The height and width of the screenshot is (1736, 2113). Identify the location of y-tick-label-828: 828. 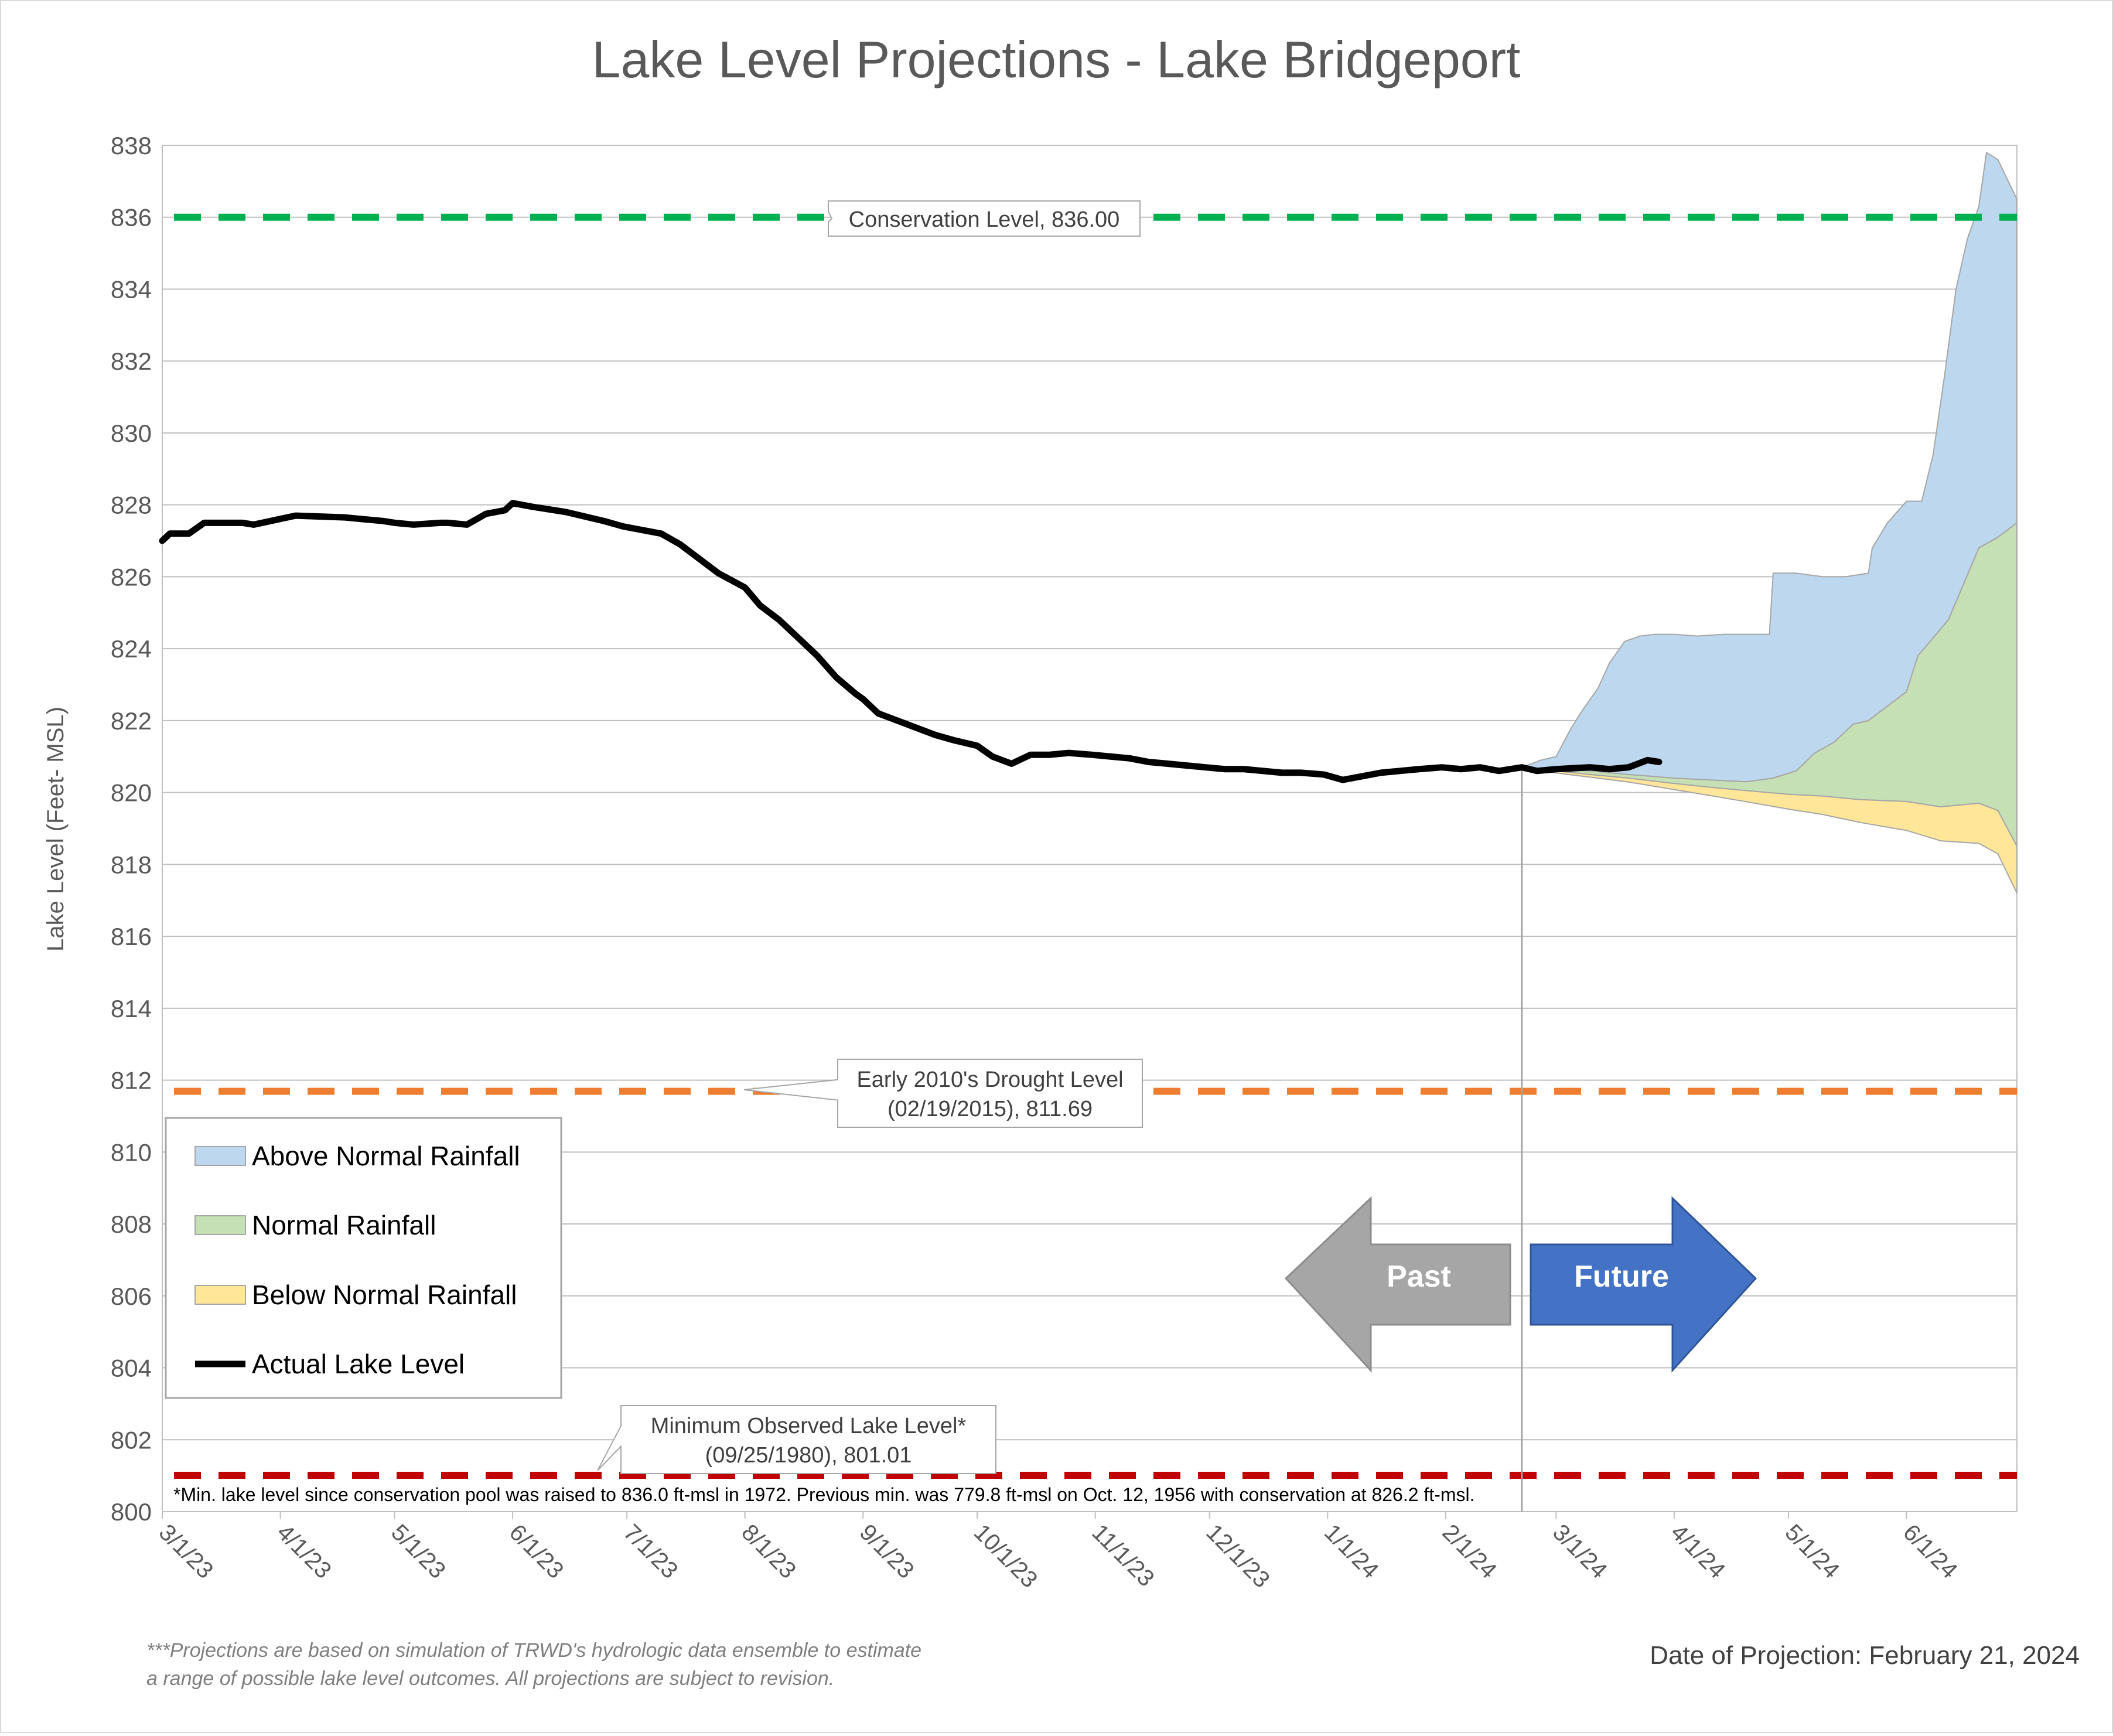
(131, 505).